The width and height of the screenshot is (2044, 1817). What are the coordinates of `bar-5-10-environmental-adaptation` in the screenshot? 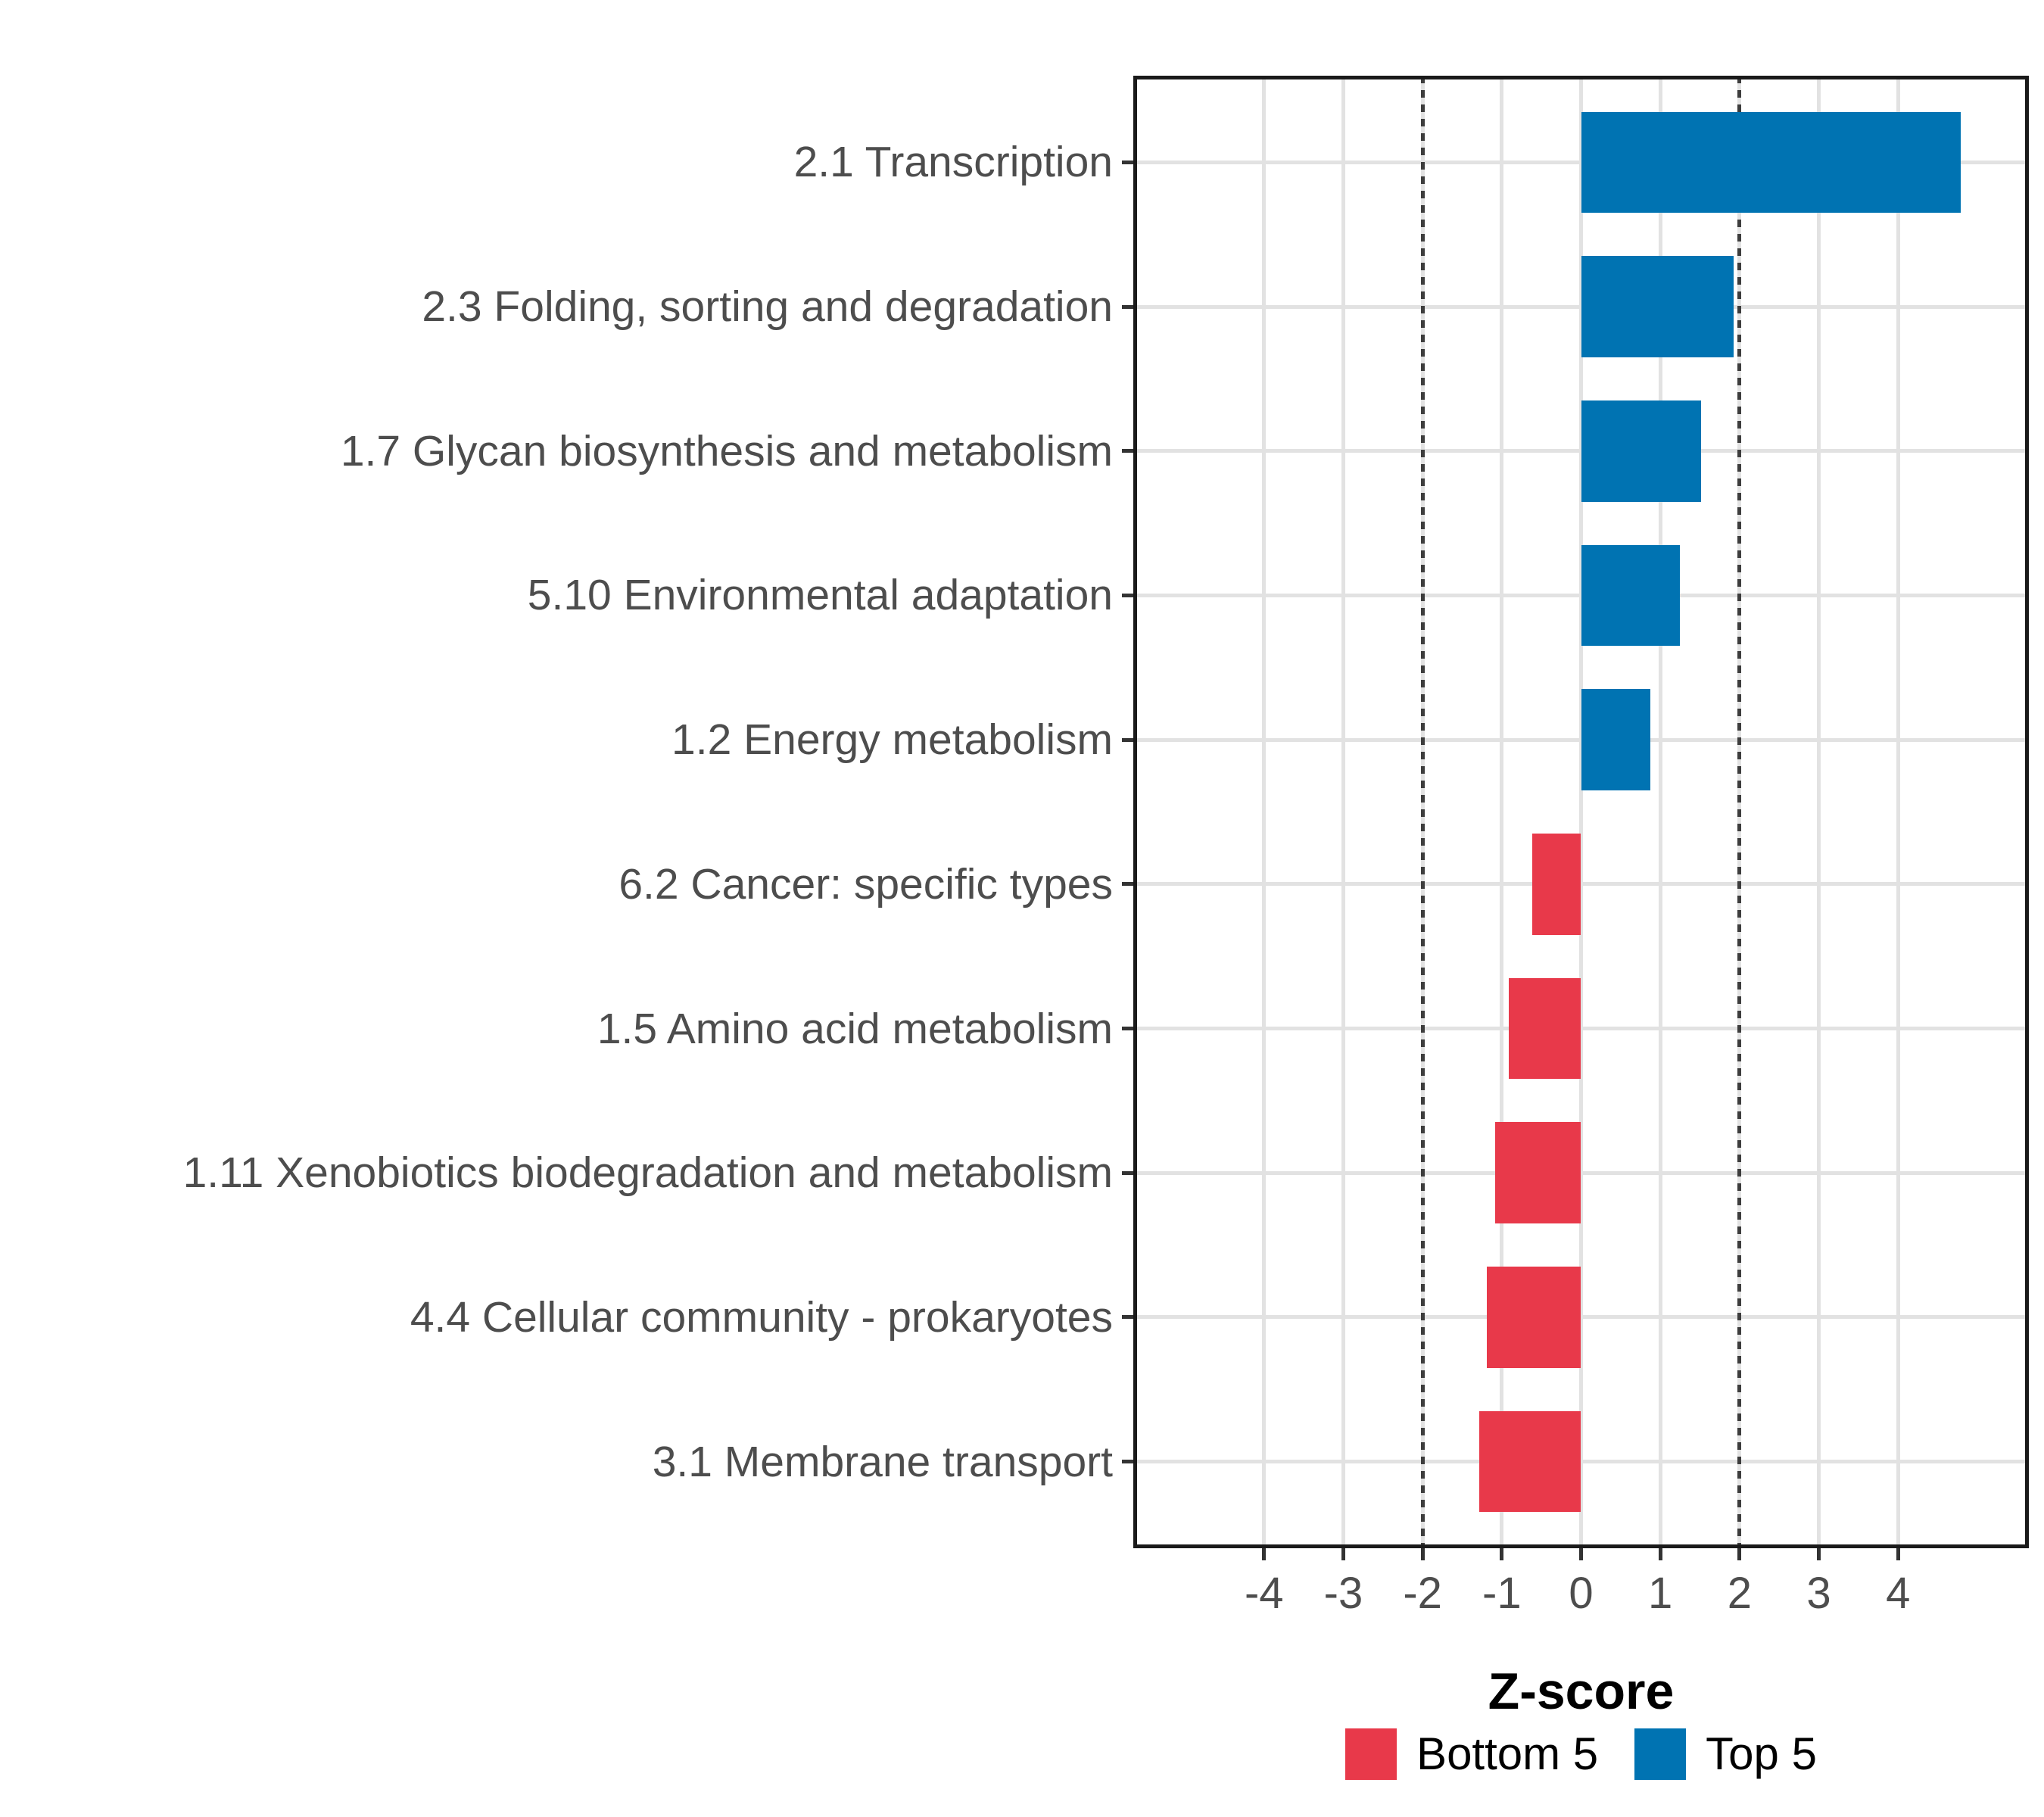 It's located at (1631, 595).